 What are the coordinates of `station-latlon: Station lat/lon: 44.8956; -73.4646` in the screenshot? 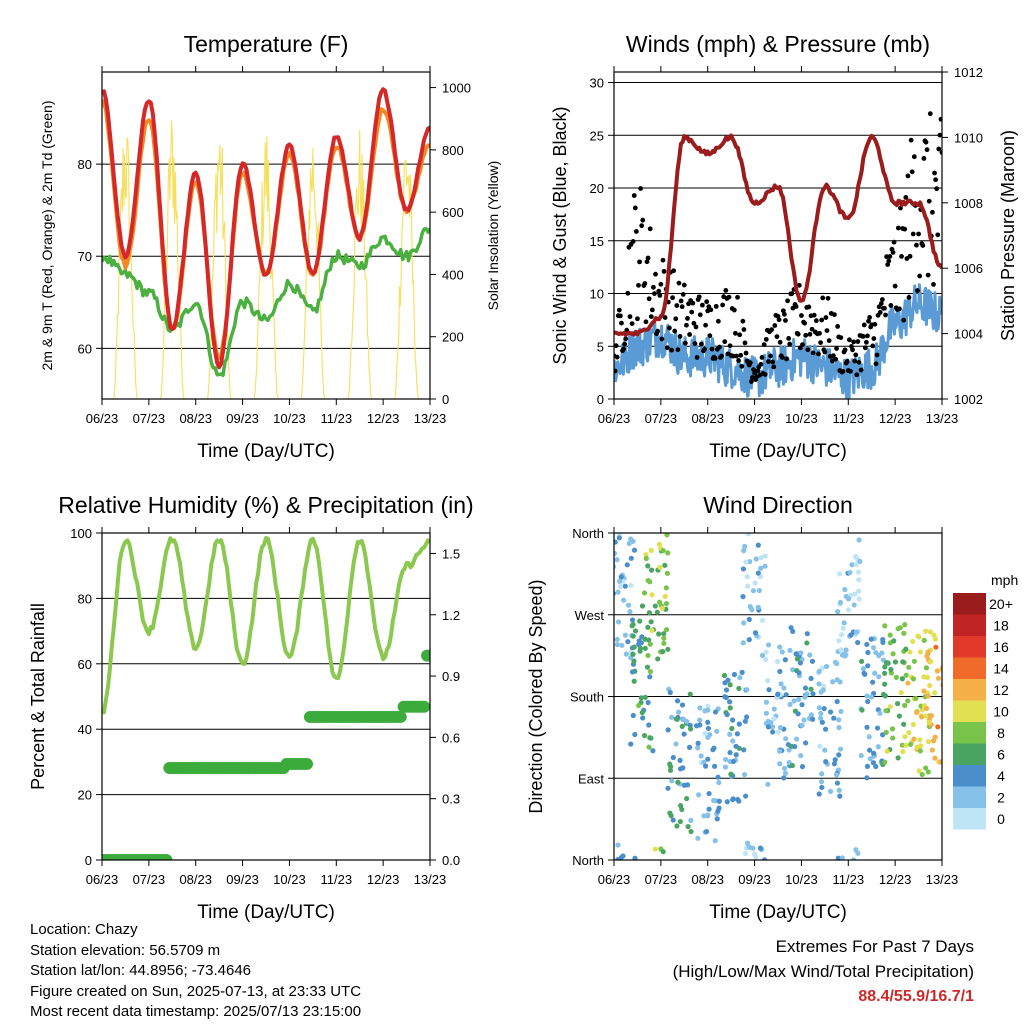 It's located at (141, 970).